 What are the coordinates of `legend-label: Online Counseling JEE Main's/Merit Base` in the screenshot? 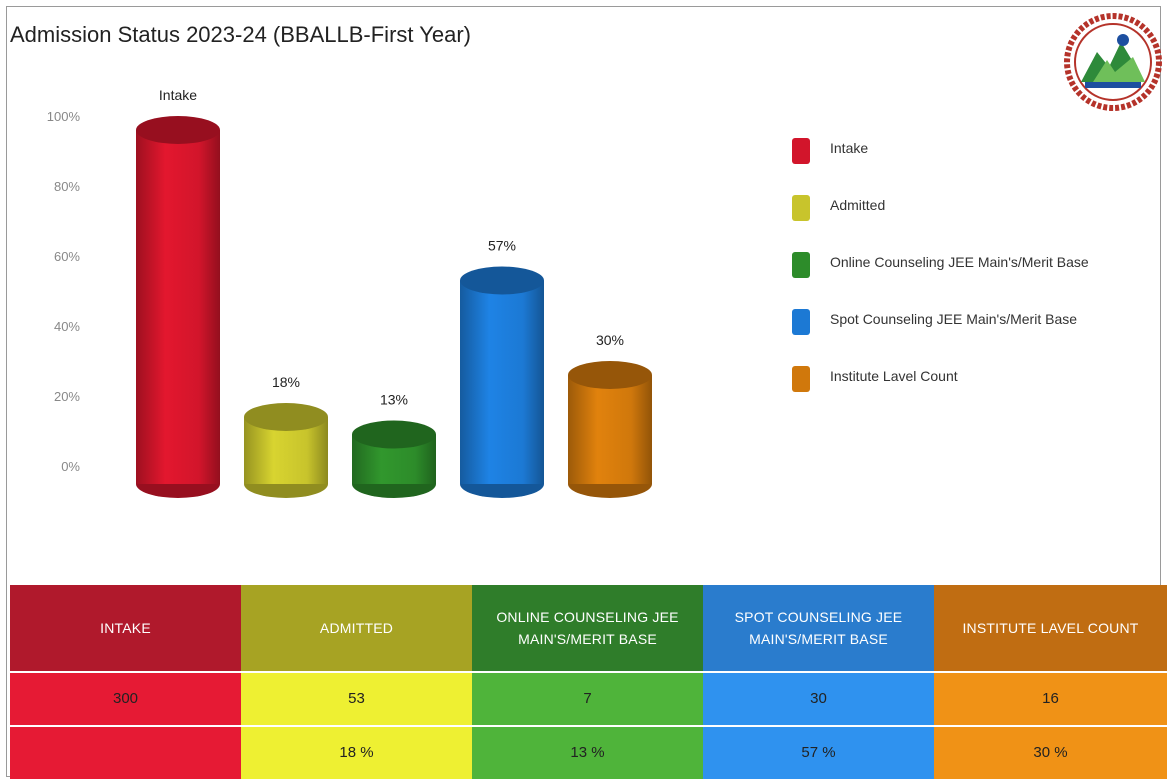 It's located at (959, 262).